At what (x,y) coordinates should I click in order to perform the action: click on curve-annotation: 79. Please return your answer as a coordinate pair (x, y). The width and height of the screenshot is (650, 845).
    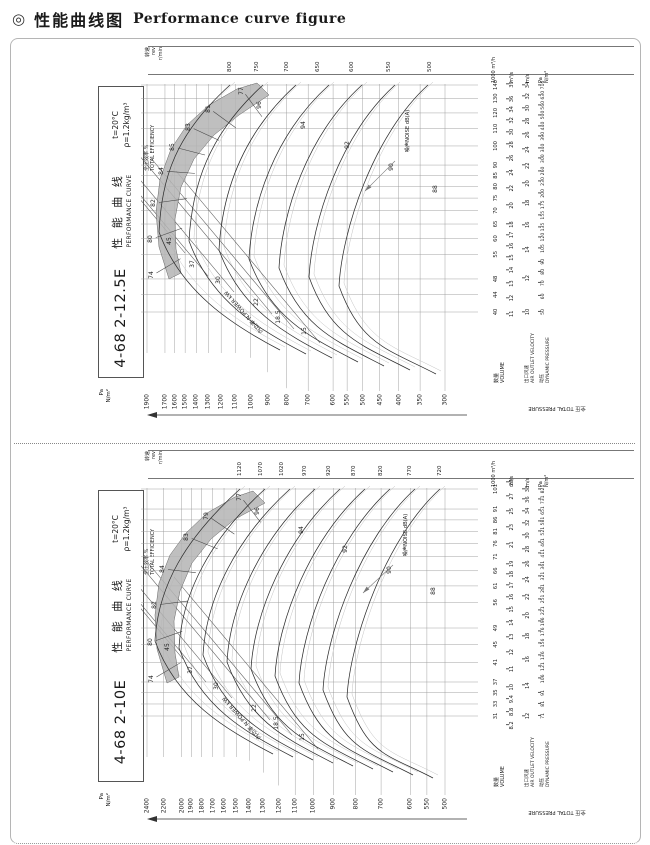
    Looking at the image, I should click on (206, 516).